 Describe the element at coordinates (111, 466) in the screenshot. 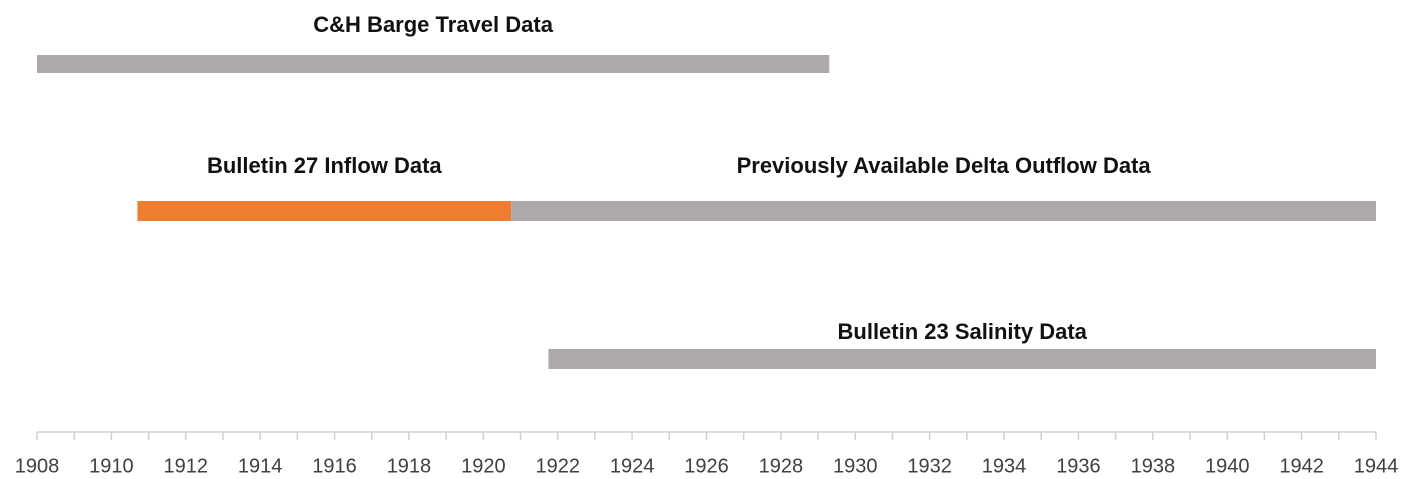

I see `x-tick-label: 1910` at that location.